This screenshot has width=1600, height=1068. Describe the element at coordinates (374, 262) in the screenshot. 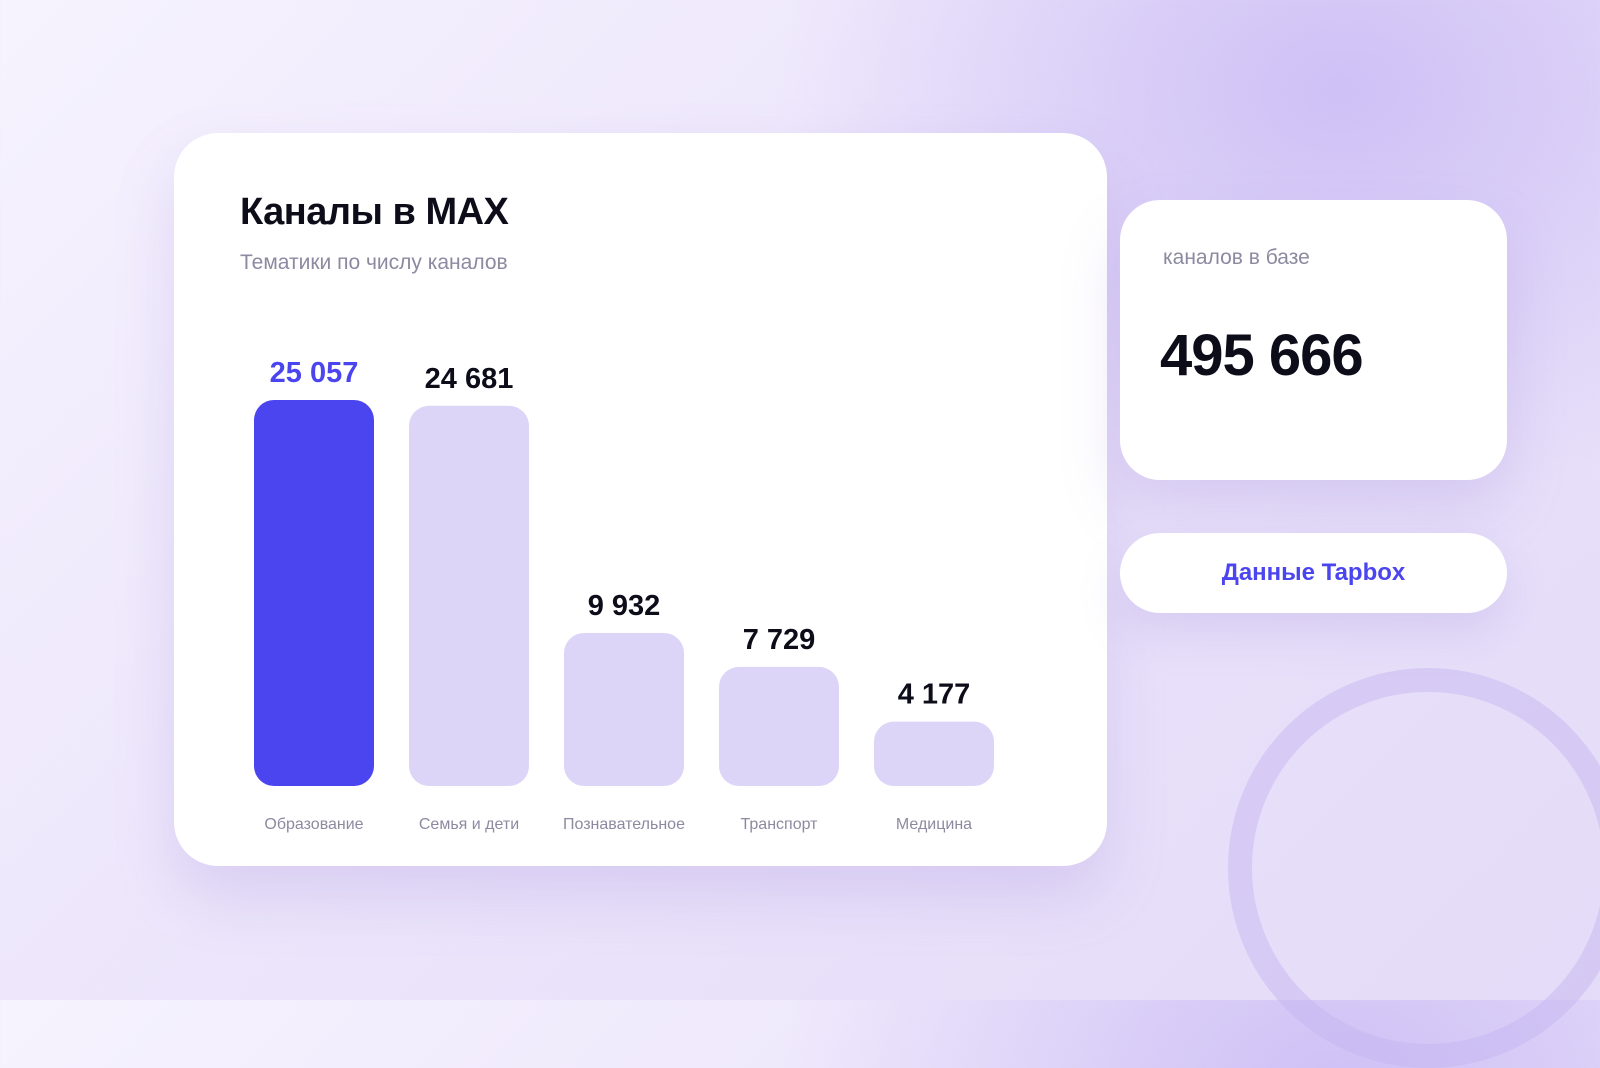

I see `chart-subtitle: Тематики по числу каналов` at that location.